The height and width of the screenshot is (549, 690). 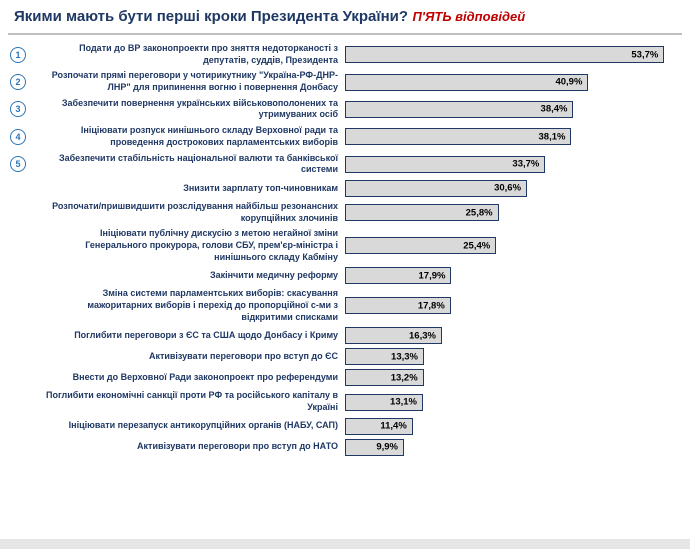 I want to click on rank-badge-slot: 2, so click(x=23, y=82).